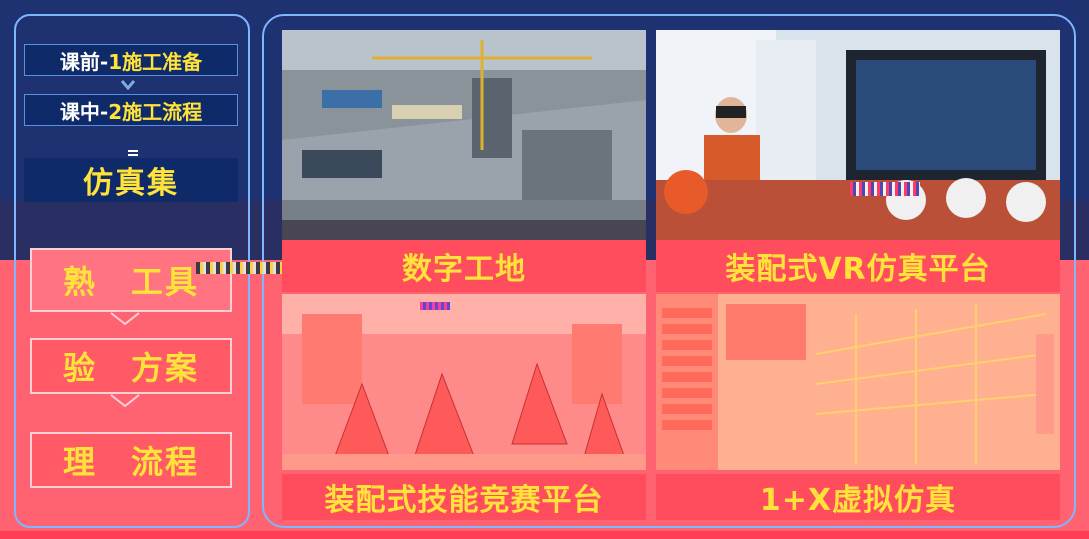  I want to click on vr-platform-photo, so click(858, 135).